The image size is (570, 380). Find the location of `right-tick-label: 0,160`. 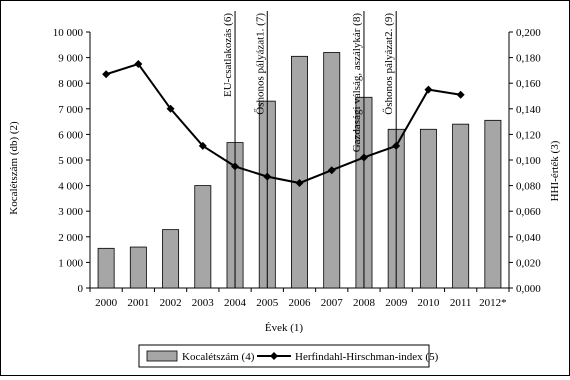

right-tick-label: 0,160 is located at coordinates (528, 84).